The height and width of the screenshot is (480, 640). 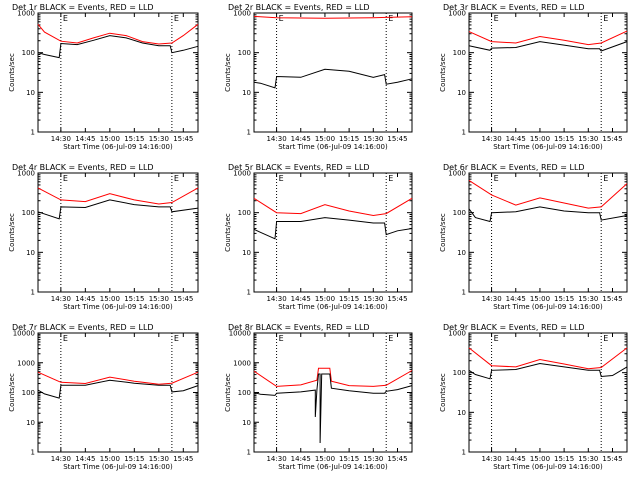 I want to click on chart-title: Det 7r BLACK = Events, RED = LLD, so click(x=83, y=327).